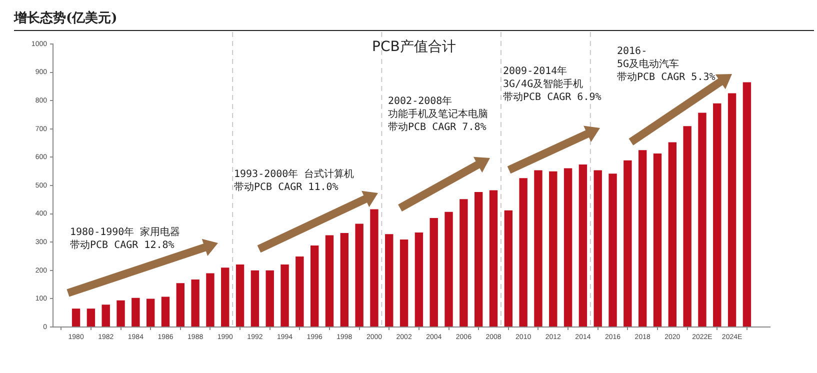 The image size is (817, 373). What do you see at coordinates (122, 245) in the screenshot?
I see `annotation: 带动PCB CAGR 12.8%` at bounding box center [122, 245].